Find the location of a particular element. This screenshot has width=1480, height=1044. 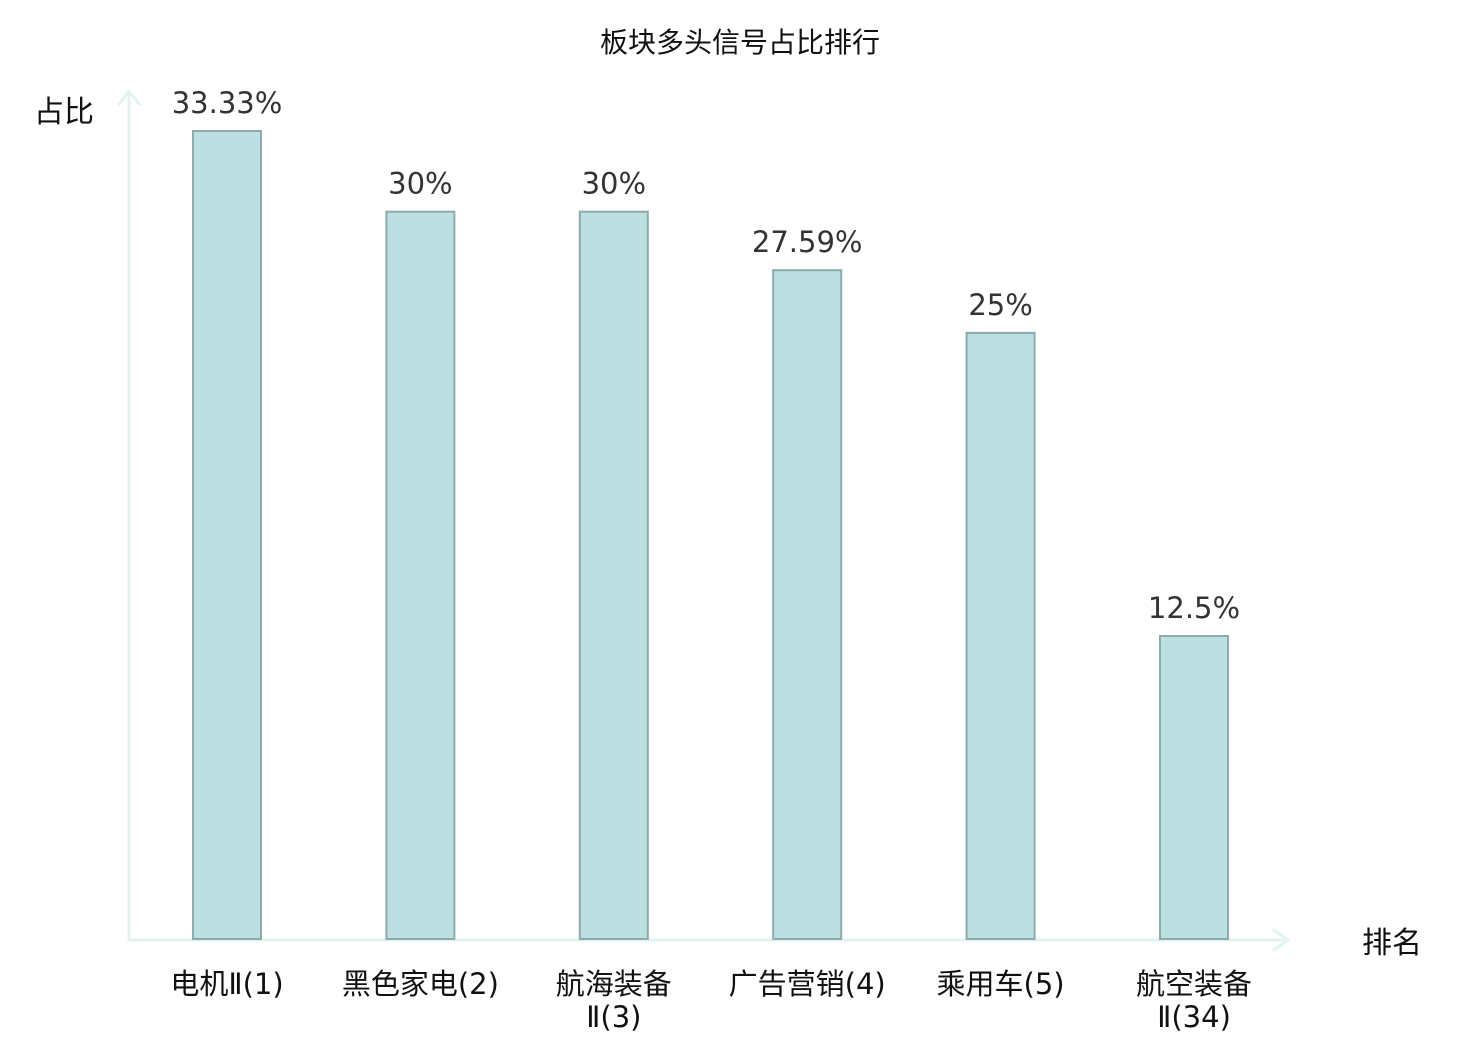

category-label-5: 乘用车(5) is located at coordinates (1001, 984).